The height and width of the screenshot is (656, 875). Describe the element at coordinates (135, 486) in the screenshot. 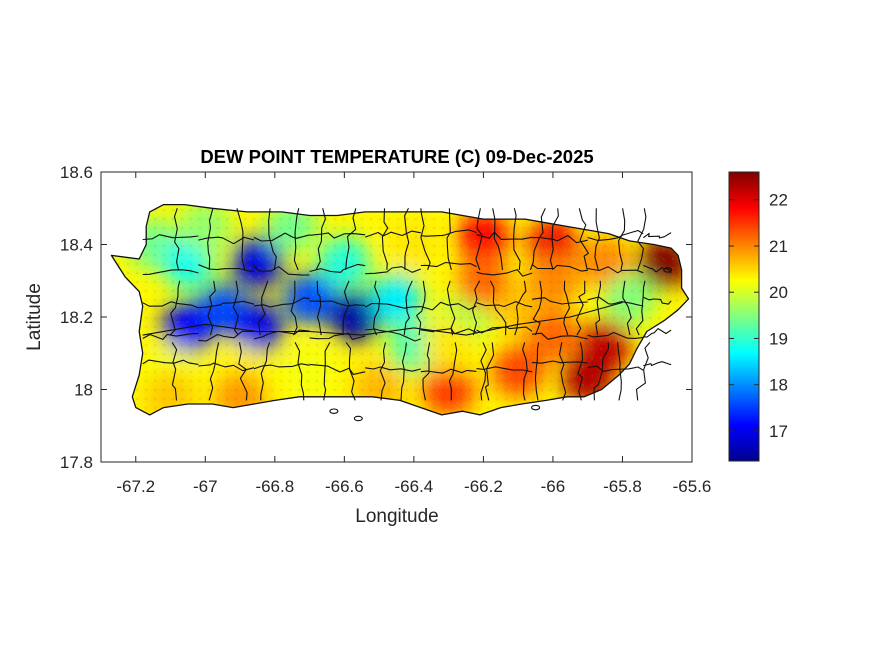

I see `x-tick-label: -67.2` at that location.